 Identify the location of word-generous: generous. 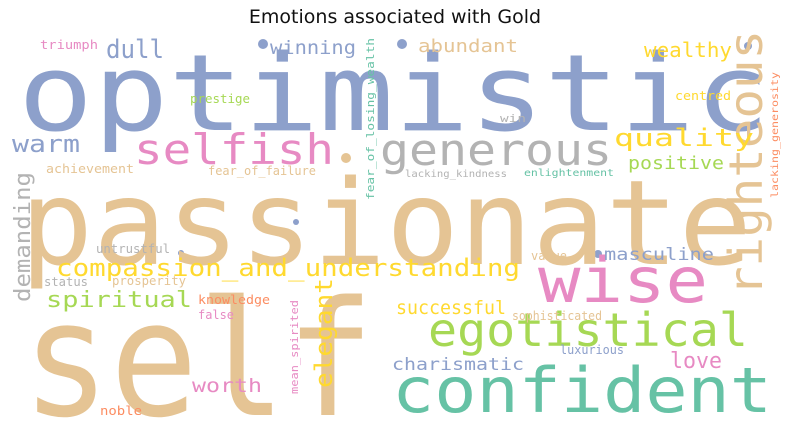
(496, 150).